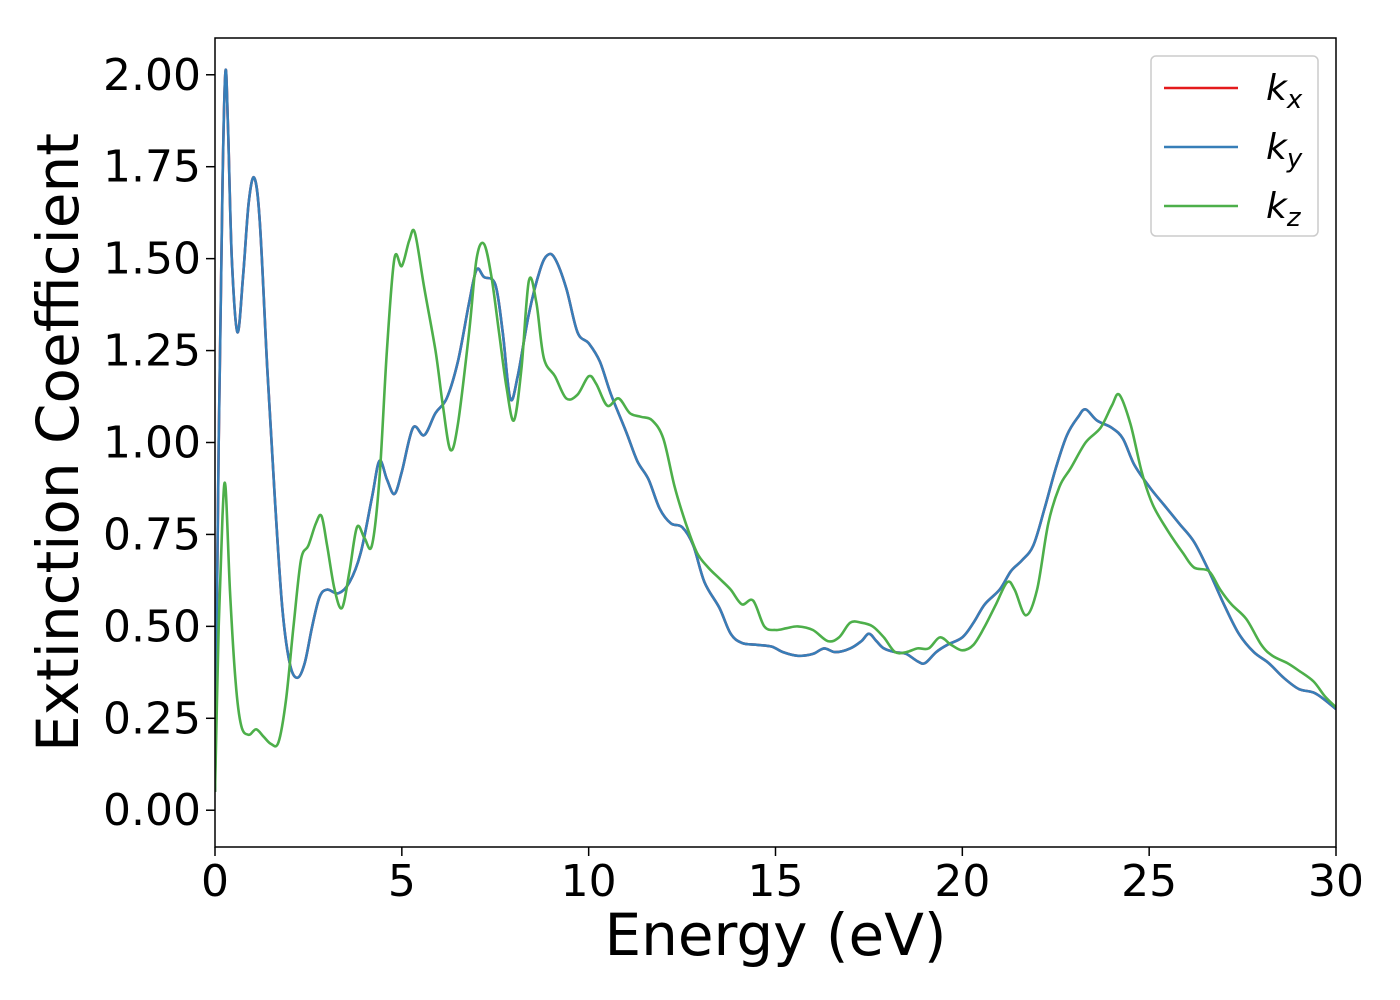 The image size is (1400, 1000). I want to click on x-tick-label: 20, so click(962, 881).